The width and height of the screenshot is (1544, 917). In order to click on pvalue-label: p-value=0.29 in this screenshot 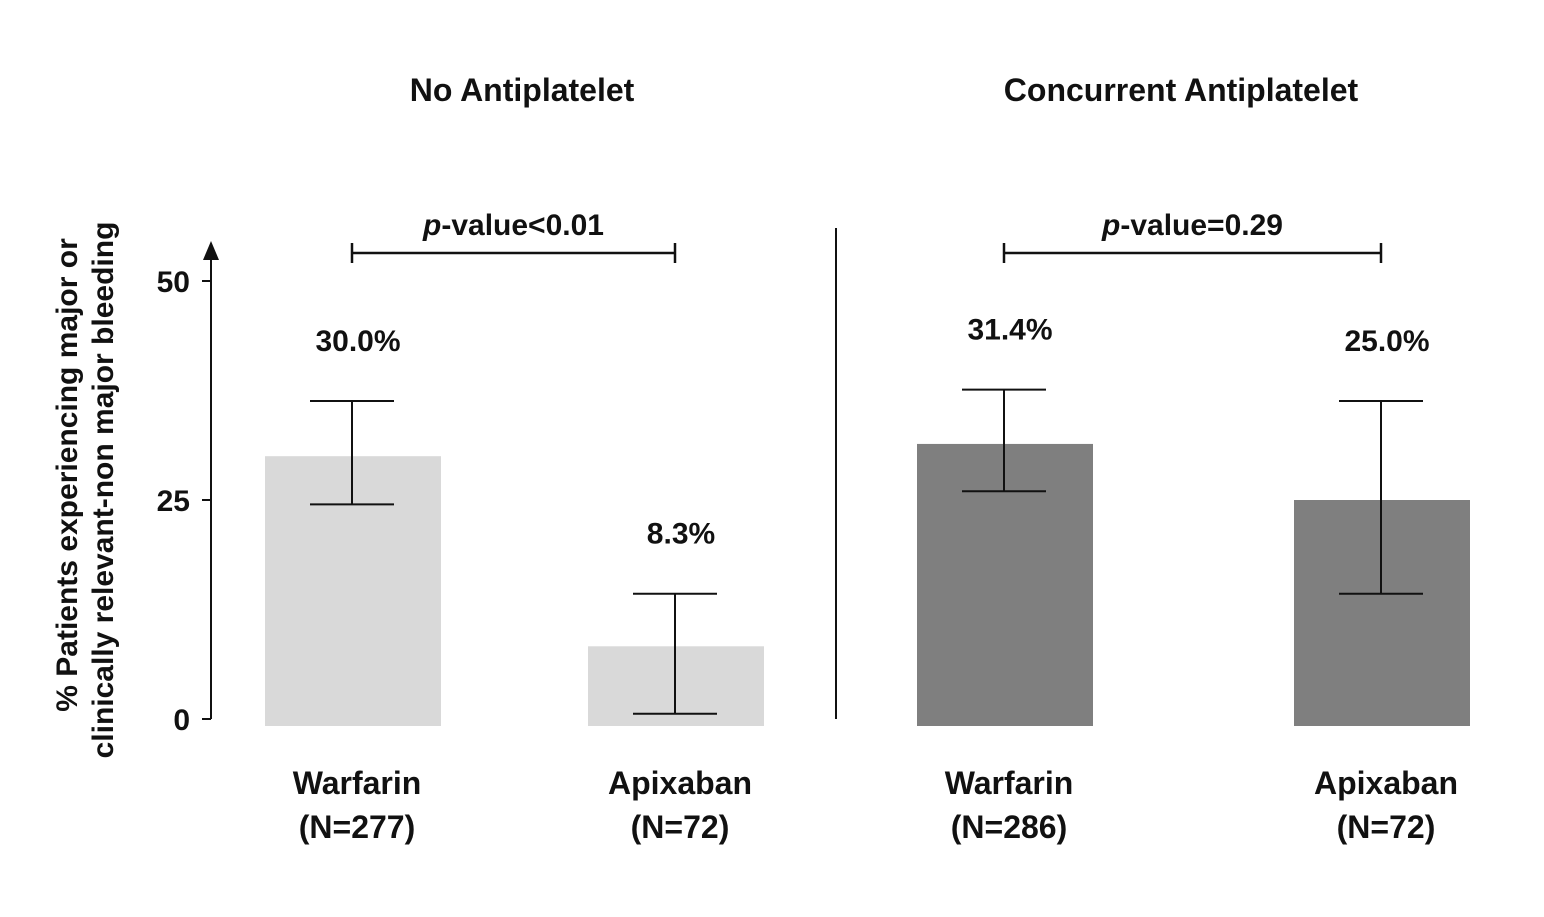, I will do `click(1192, 225)`.